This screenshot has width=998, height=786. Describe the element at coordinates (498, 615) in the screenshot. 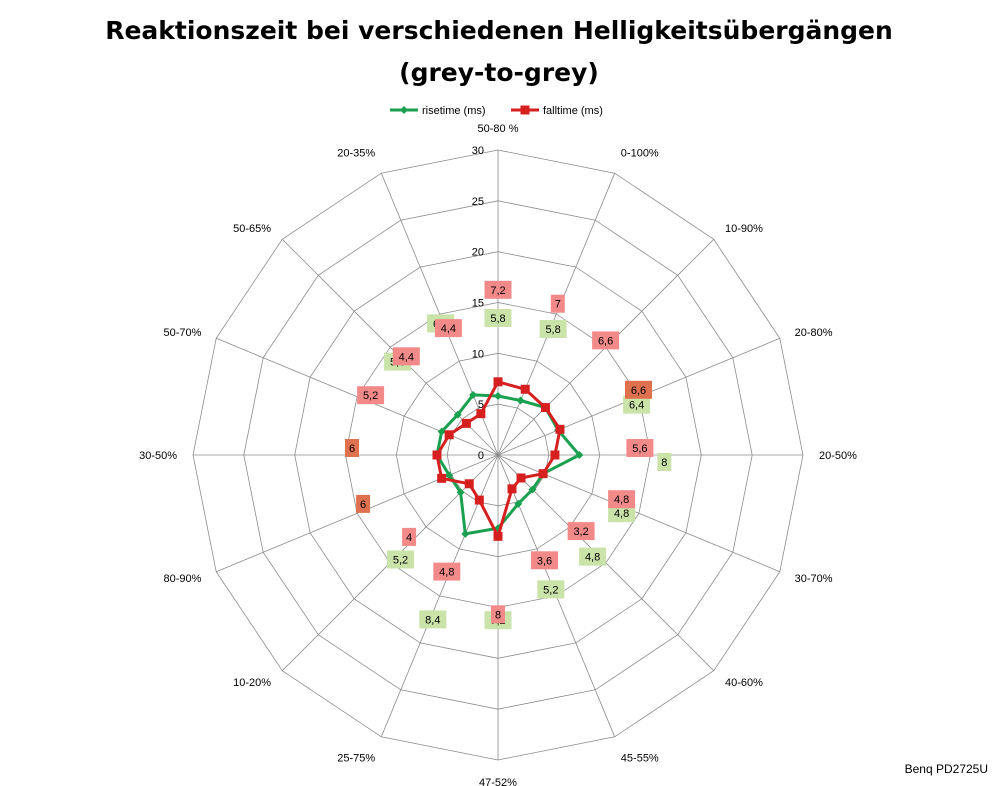

I see `data-label: 8` at that location.